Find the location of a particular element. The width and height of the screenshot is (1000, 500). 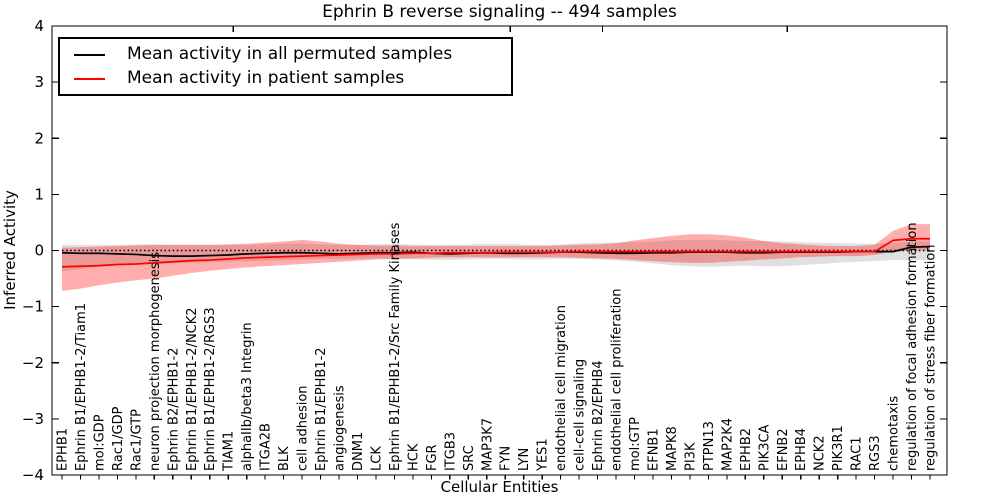

x-axis-label: Cellular Entities is located at coordinates (499, 487).